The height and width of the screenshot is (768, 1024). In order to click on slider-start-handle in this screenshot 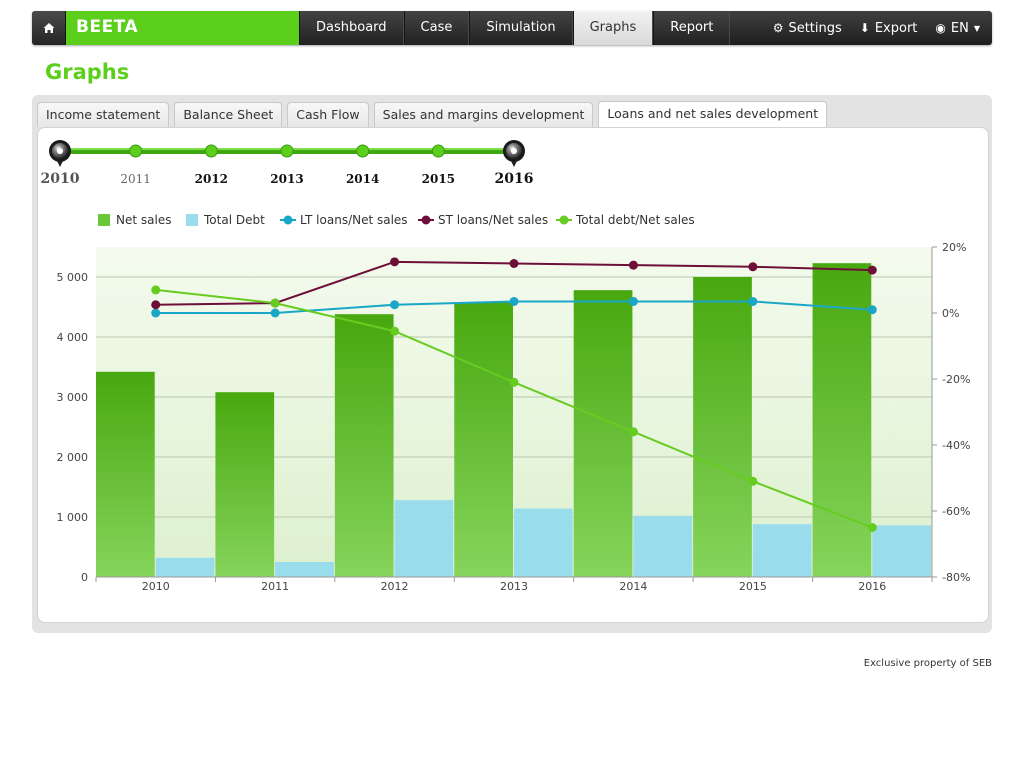, I will do `click(60, 153)`.